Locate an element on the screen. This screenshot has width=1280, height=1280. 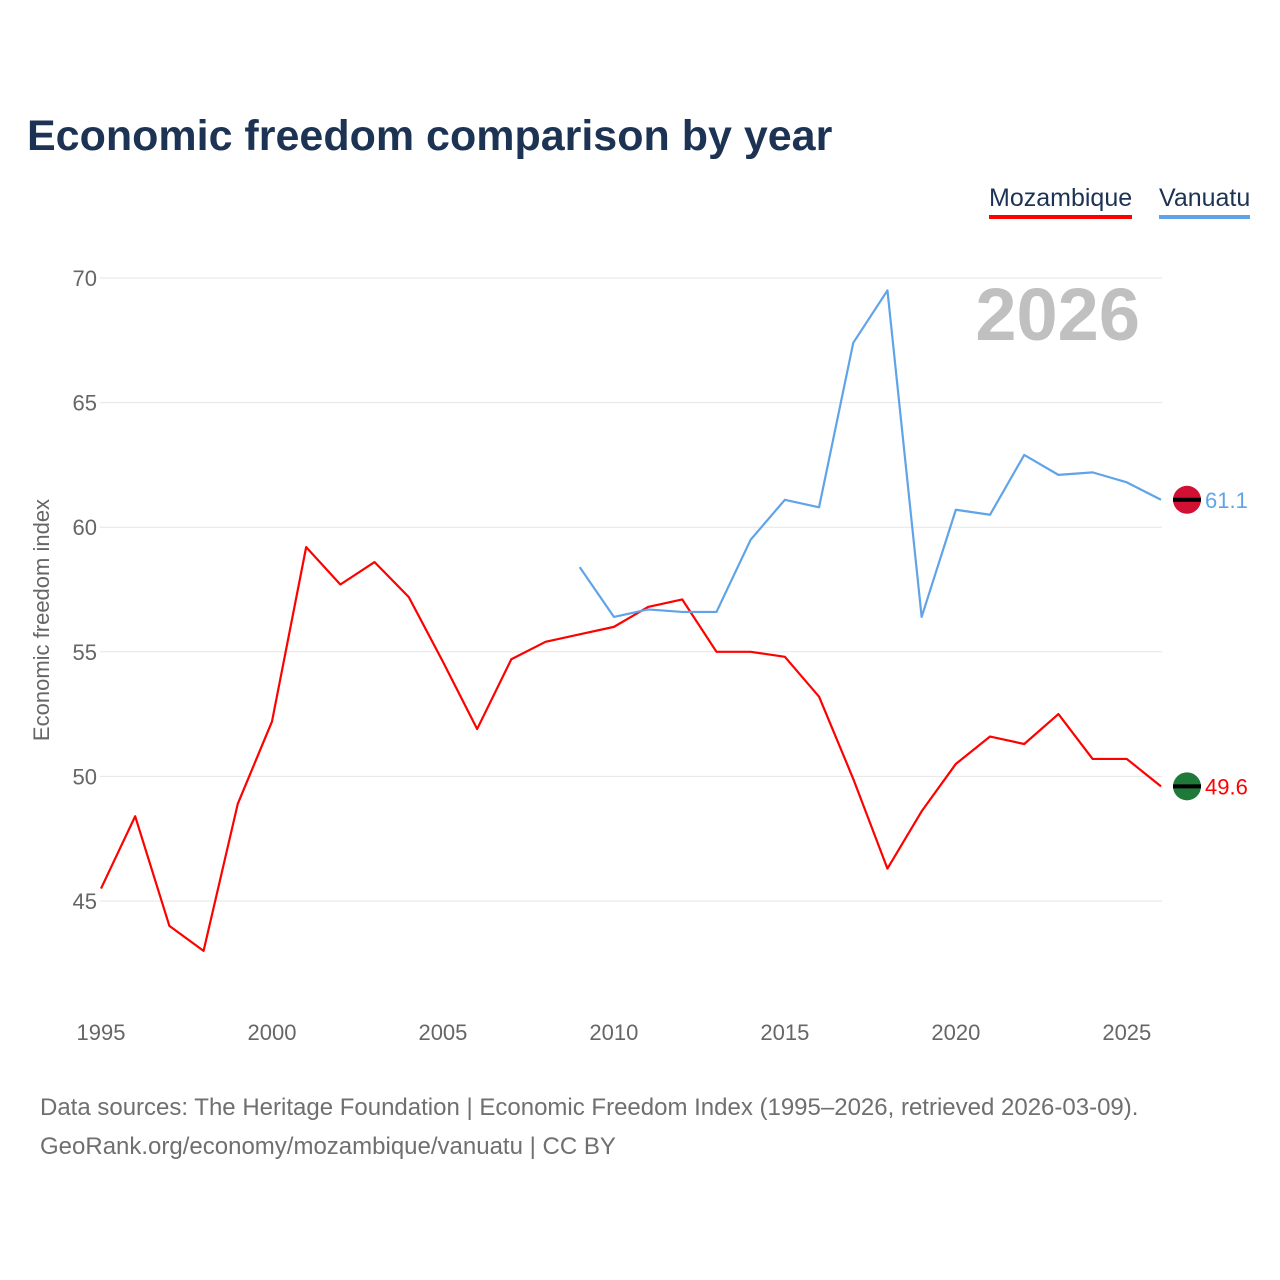
end-value-label: 61.1 is located at coordinates (1226, 500).